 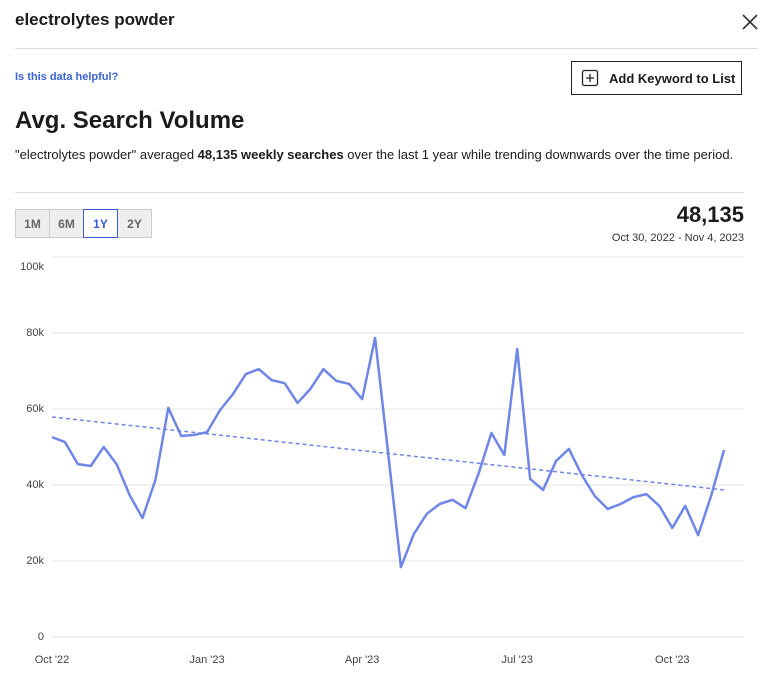 What do you see at coordinates (35, 485) in the screenshot?
I see `y-tick-label: 40k` at bounding box center [35, 485].